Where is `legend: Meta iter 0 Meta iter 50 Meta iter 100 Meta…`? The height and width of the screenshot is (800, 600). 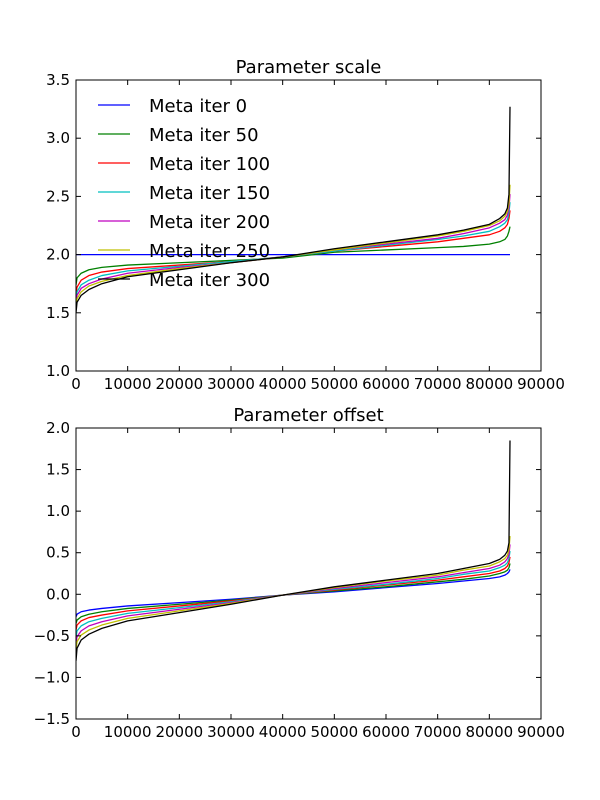
legend: Meta iter 0 Meta iter 50 Meta iter 100 Meta… is located at coordinates (184, 193).